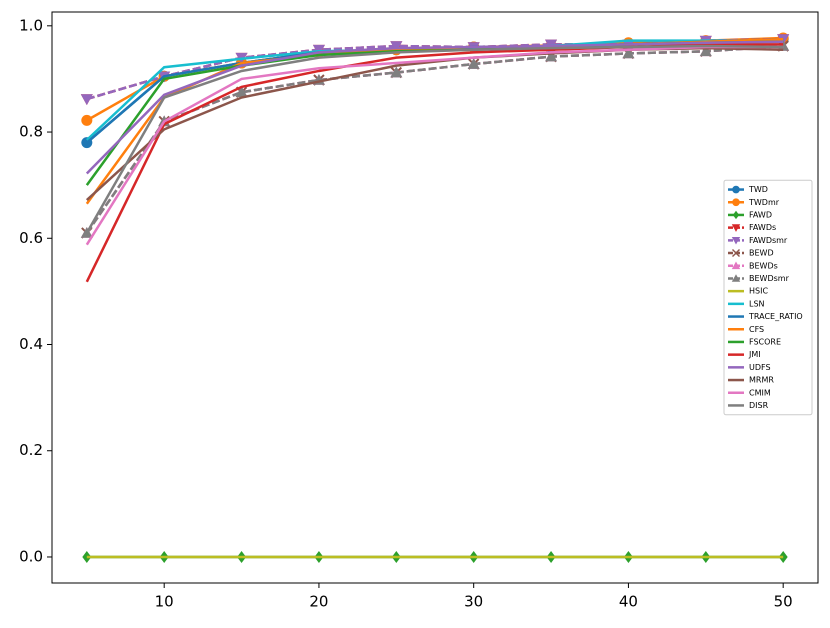  What do you see at coordinates (31, 238) in the screenshot?
I see `y-tick-label: 0.6` at bounding box center [31, 238].